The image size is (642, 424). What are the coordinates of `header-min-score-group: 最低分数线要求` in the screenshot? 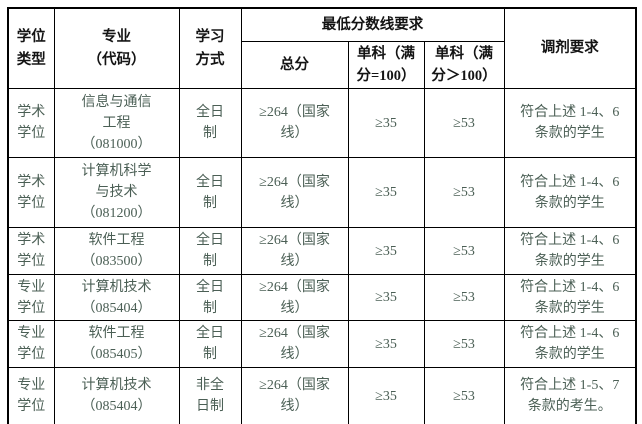 It's located at (372, 24).